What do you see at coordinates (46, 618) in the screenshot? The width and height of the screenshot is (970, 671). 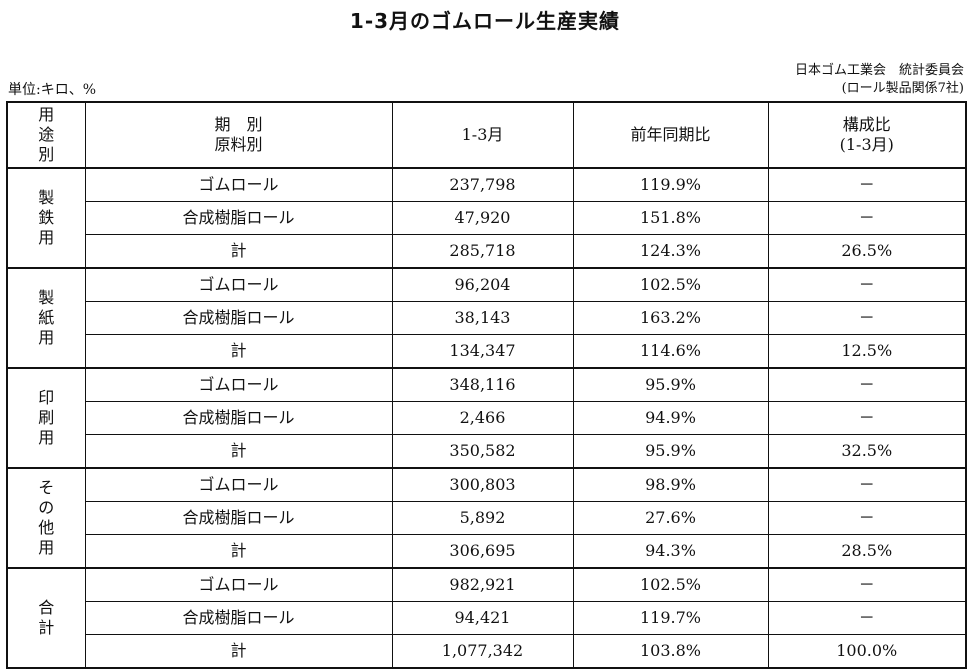 I see `use-category-cell: 合計` at bounding box center [46, 618].